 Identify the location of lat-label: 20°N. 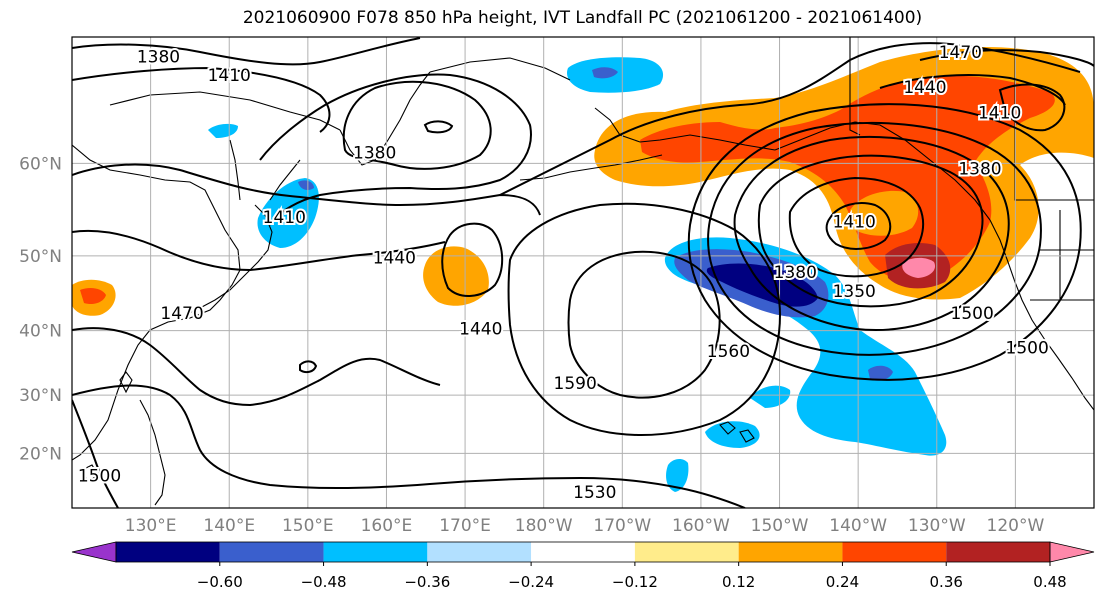
(40, 454).